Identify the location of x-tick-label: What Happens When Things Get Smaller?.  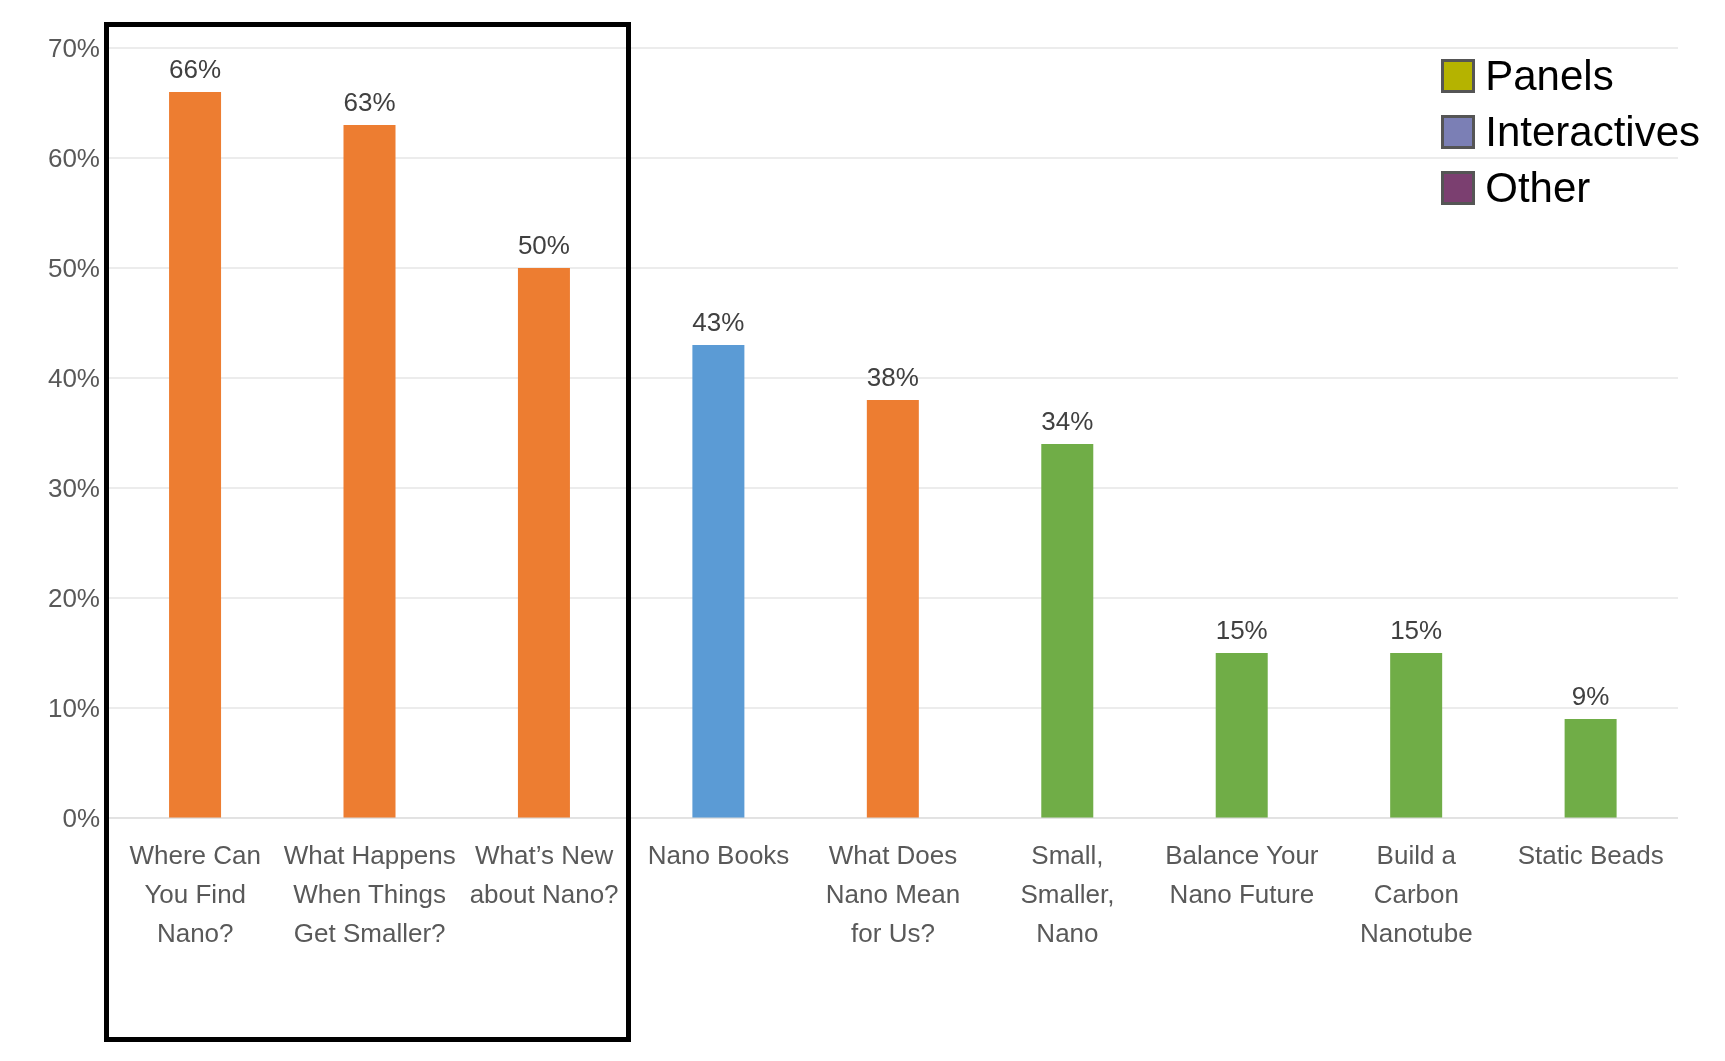
(369, 894).